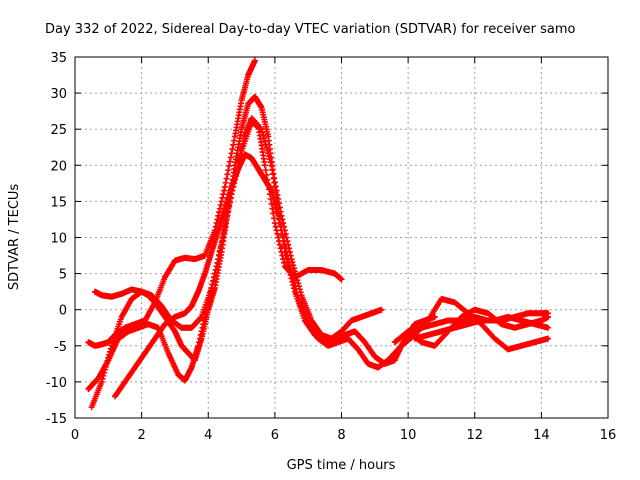 The image size is (640, 480). Describe the element at coordinates (541, 435) in the screenshot. I see `x-tick-label: 14` at that location.